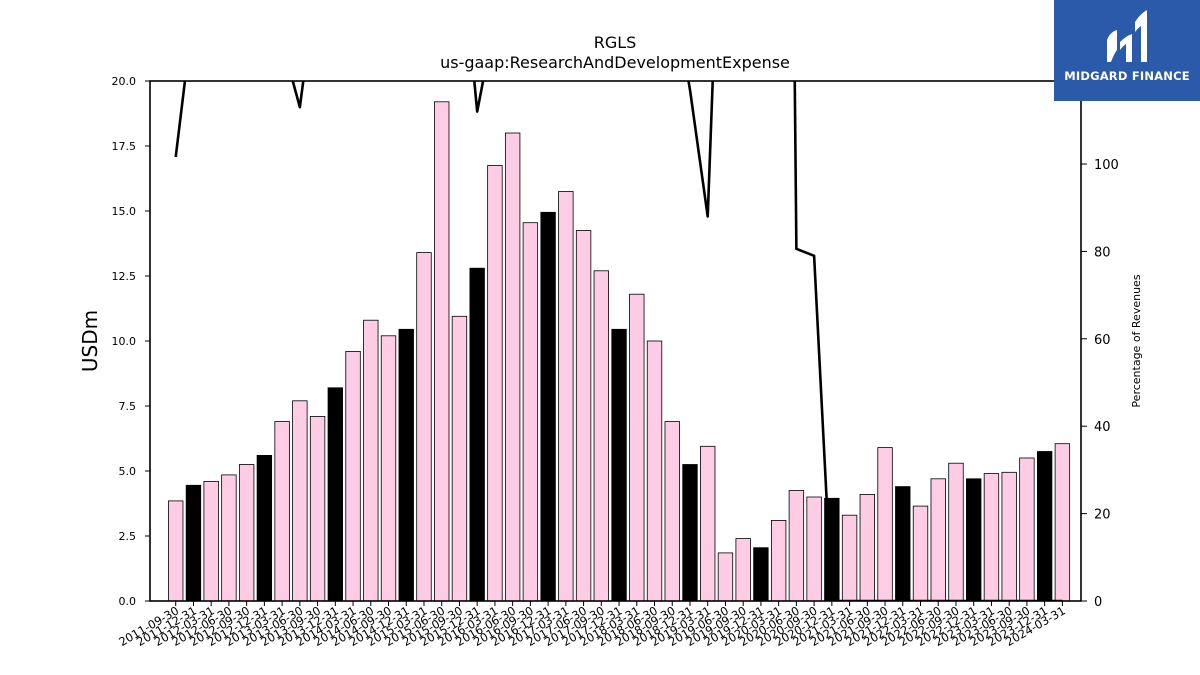 This screenshot has height=675, width=1200. I want to click on y2-tick-label: 80, so click(1102, 252).